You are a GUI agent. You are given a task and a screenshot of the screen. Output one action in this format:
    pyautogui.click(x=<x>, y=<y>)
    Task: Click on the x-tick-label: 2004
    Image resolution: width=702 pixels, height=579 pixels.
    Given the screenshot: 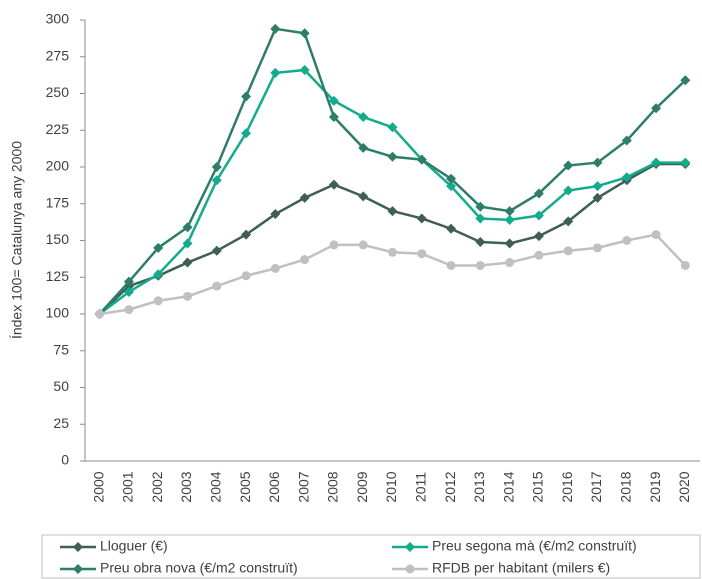 What is the action you would take?
    pyautogui.click(x=215, y=486)
    